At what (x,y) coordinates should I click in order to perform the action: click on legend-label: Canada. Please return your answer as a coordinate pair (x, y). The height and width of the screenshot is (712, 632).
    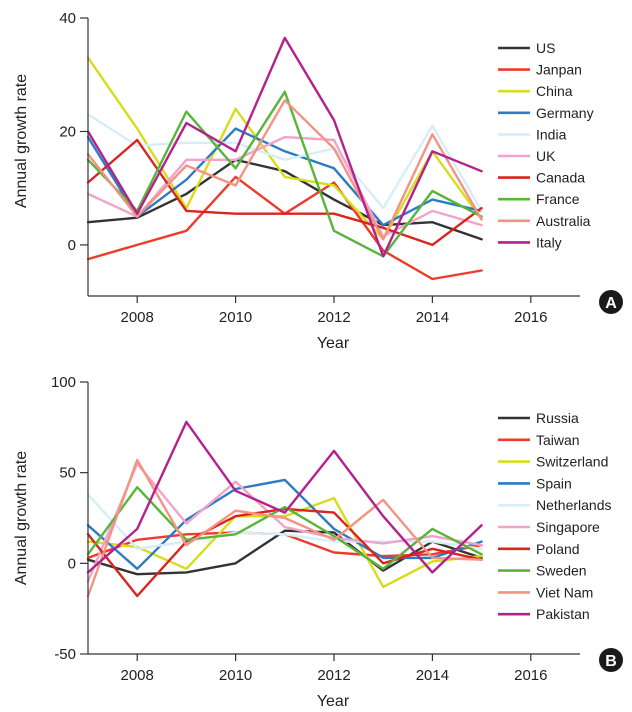
    Looking at the image, I should click on (560, 178).